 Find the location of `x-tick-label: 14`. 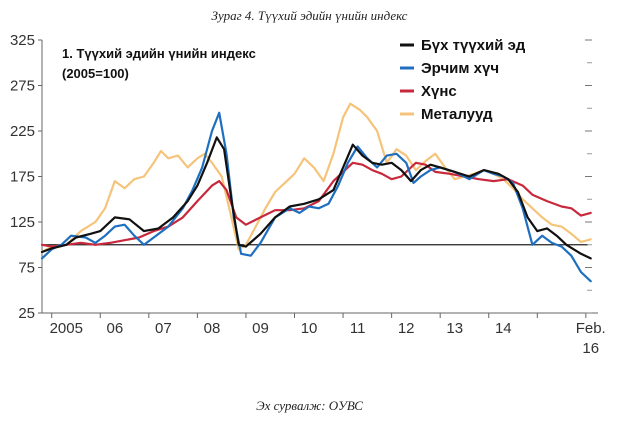

x-tick-label: 14 is located at coordinates (503, 328).